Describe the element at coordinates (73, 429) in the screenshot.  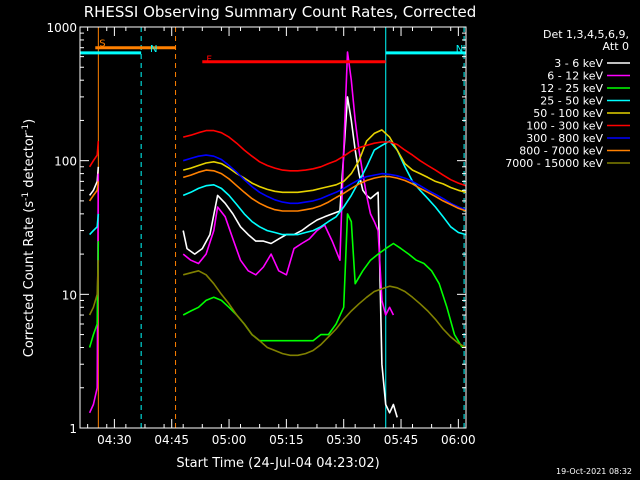
I see `y-tick-label: 1` at that location.